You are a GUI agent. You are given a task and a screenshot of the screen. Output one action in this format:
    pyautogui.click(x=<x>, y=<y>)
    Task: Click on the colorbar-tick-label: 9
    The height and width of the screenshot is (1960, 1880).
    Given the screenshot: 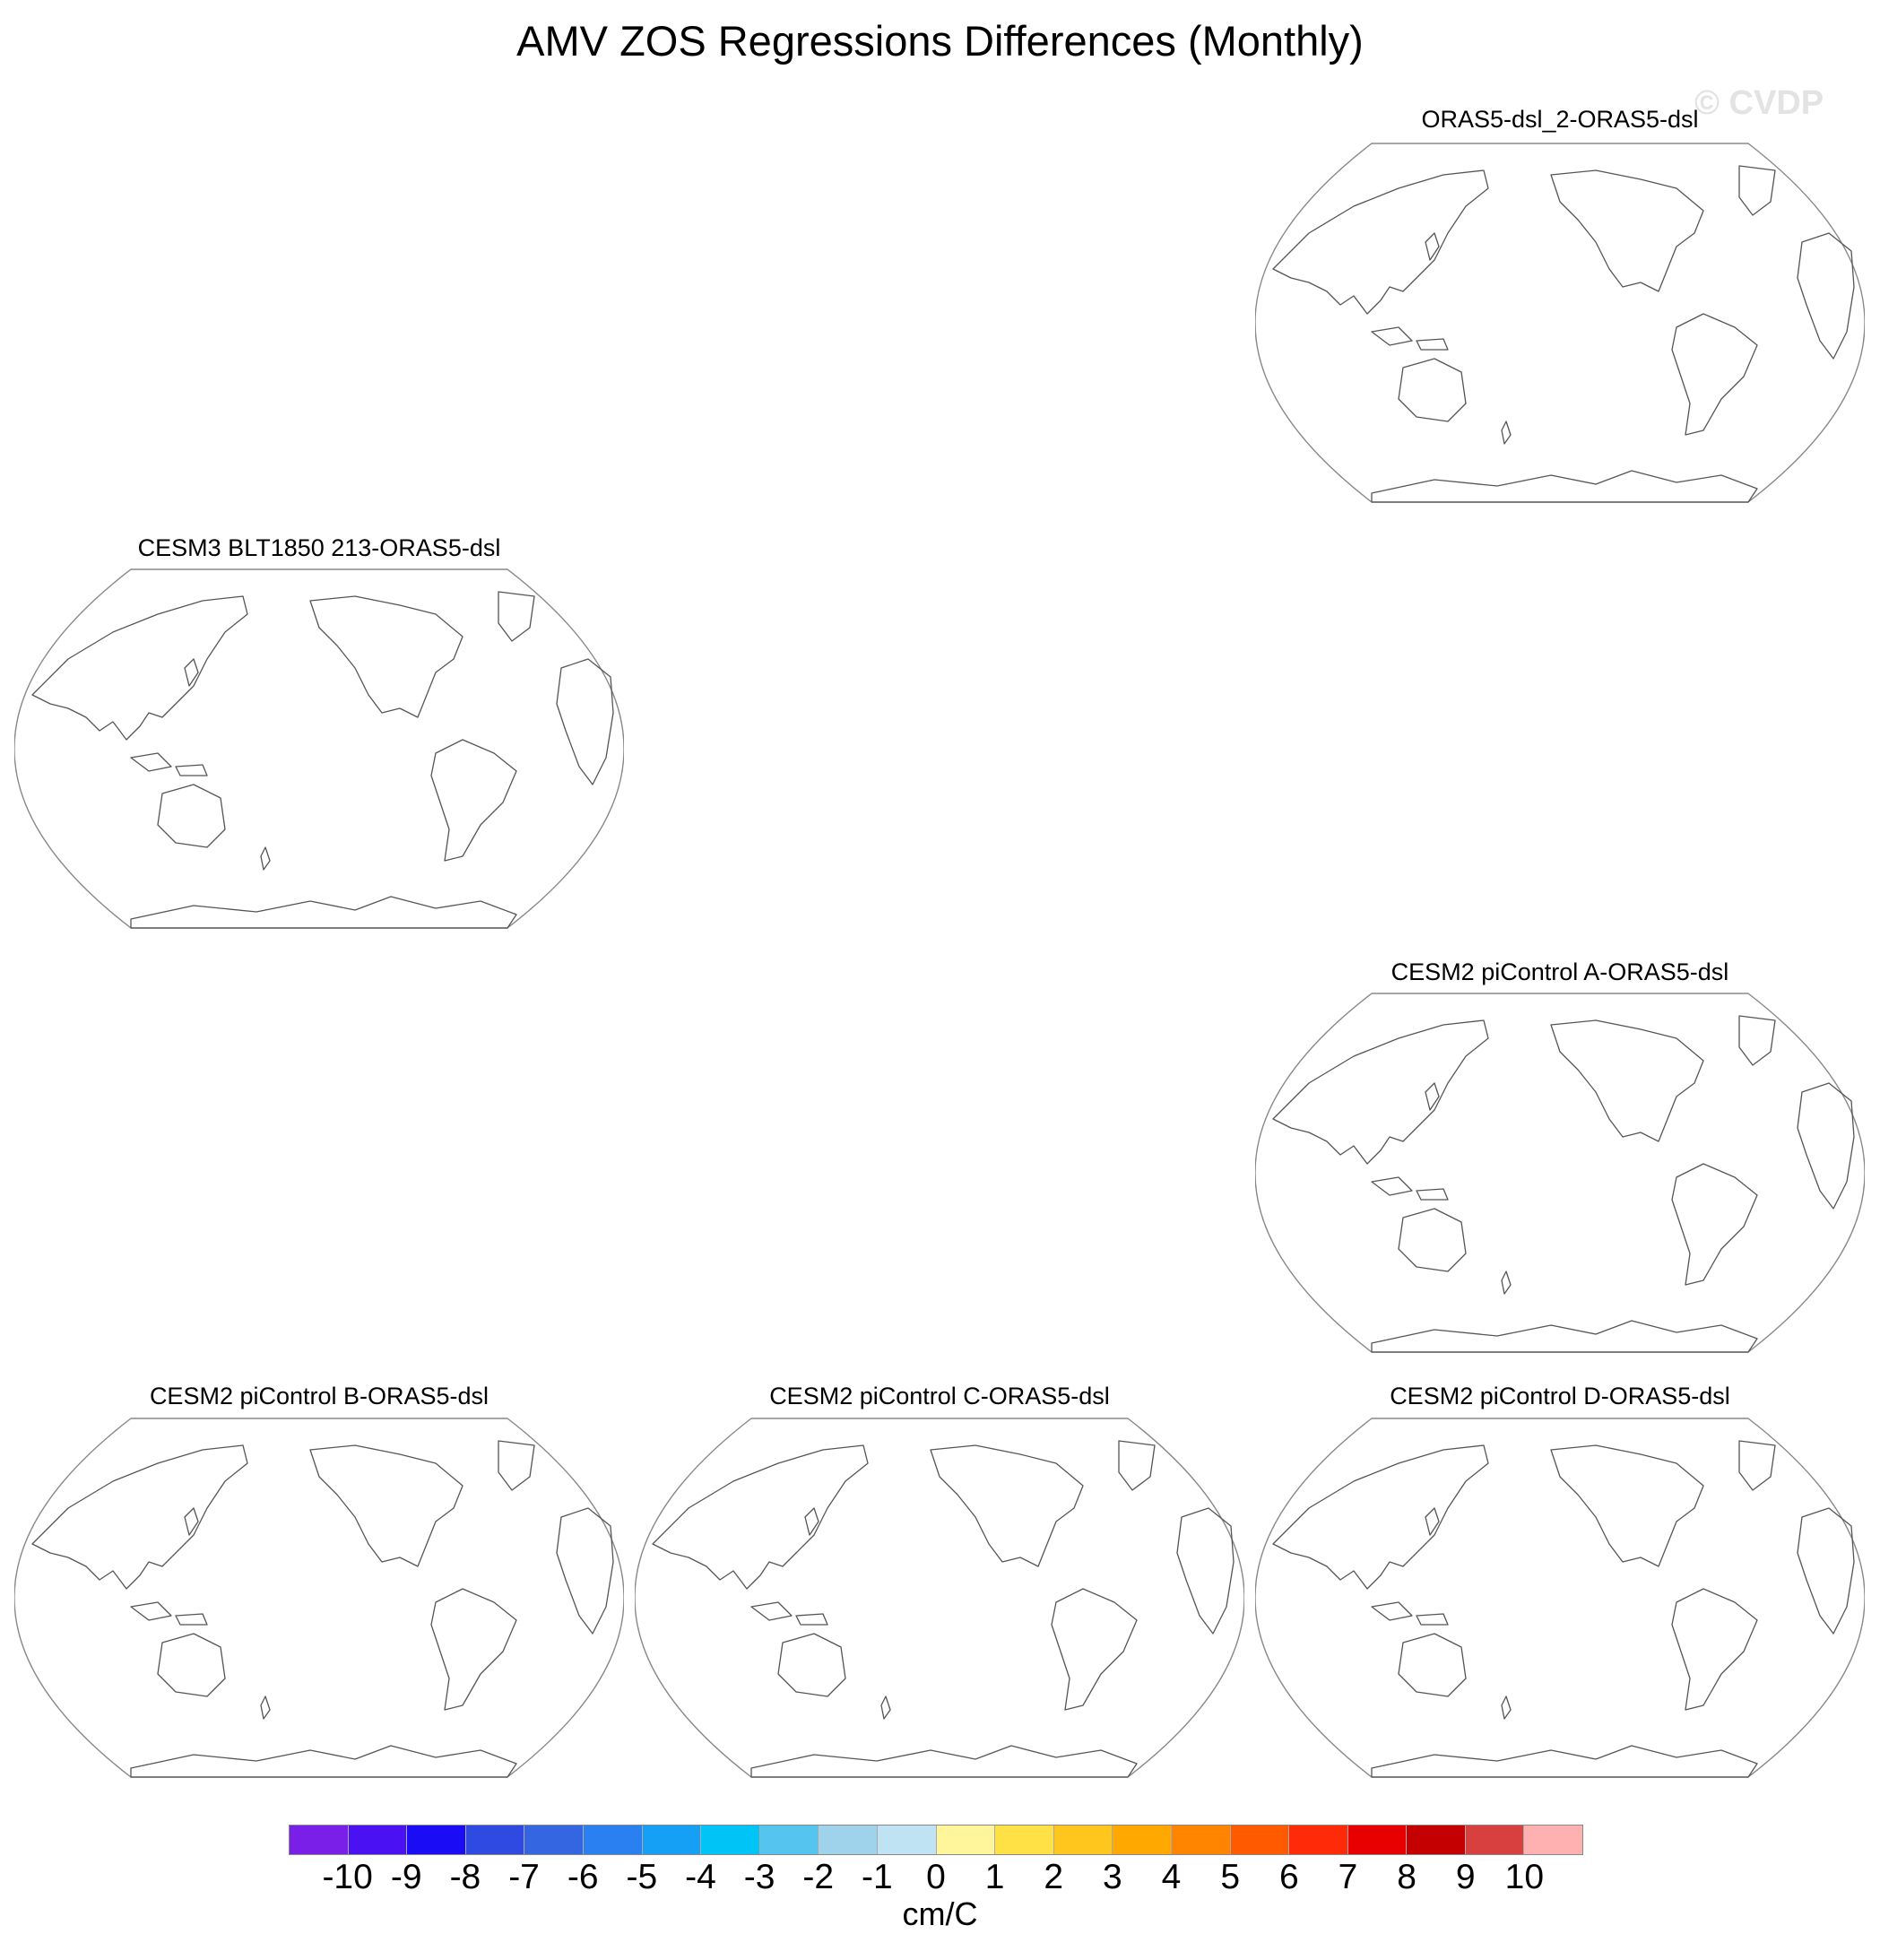 What is the action you would take?
    pyautogui.click(x=1465, y=1877)
    